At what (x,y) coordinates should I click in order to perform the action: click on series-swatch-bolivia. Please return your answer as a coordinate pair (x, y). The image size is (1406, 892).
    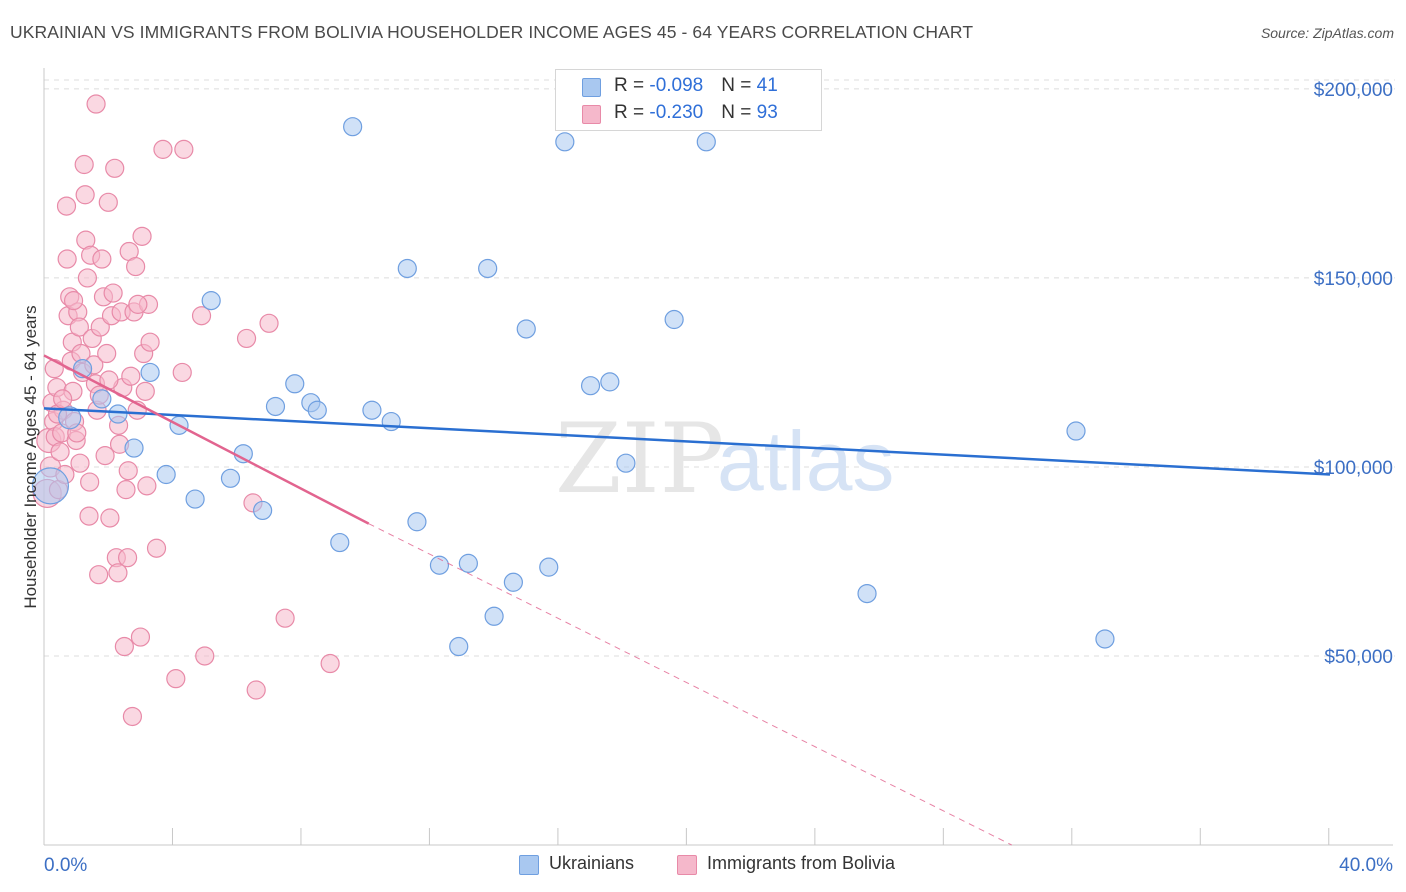
    Looking at the image, I should click on (687, 865).